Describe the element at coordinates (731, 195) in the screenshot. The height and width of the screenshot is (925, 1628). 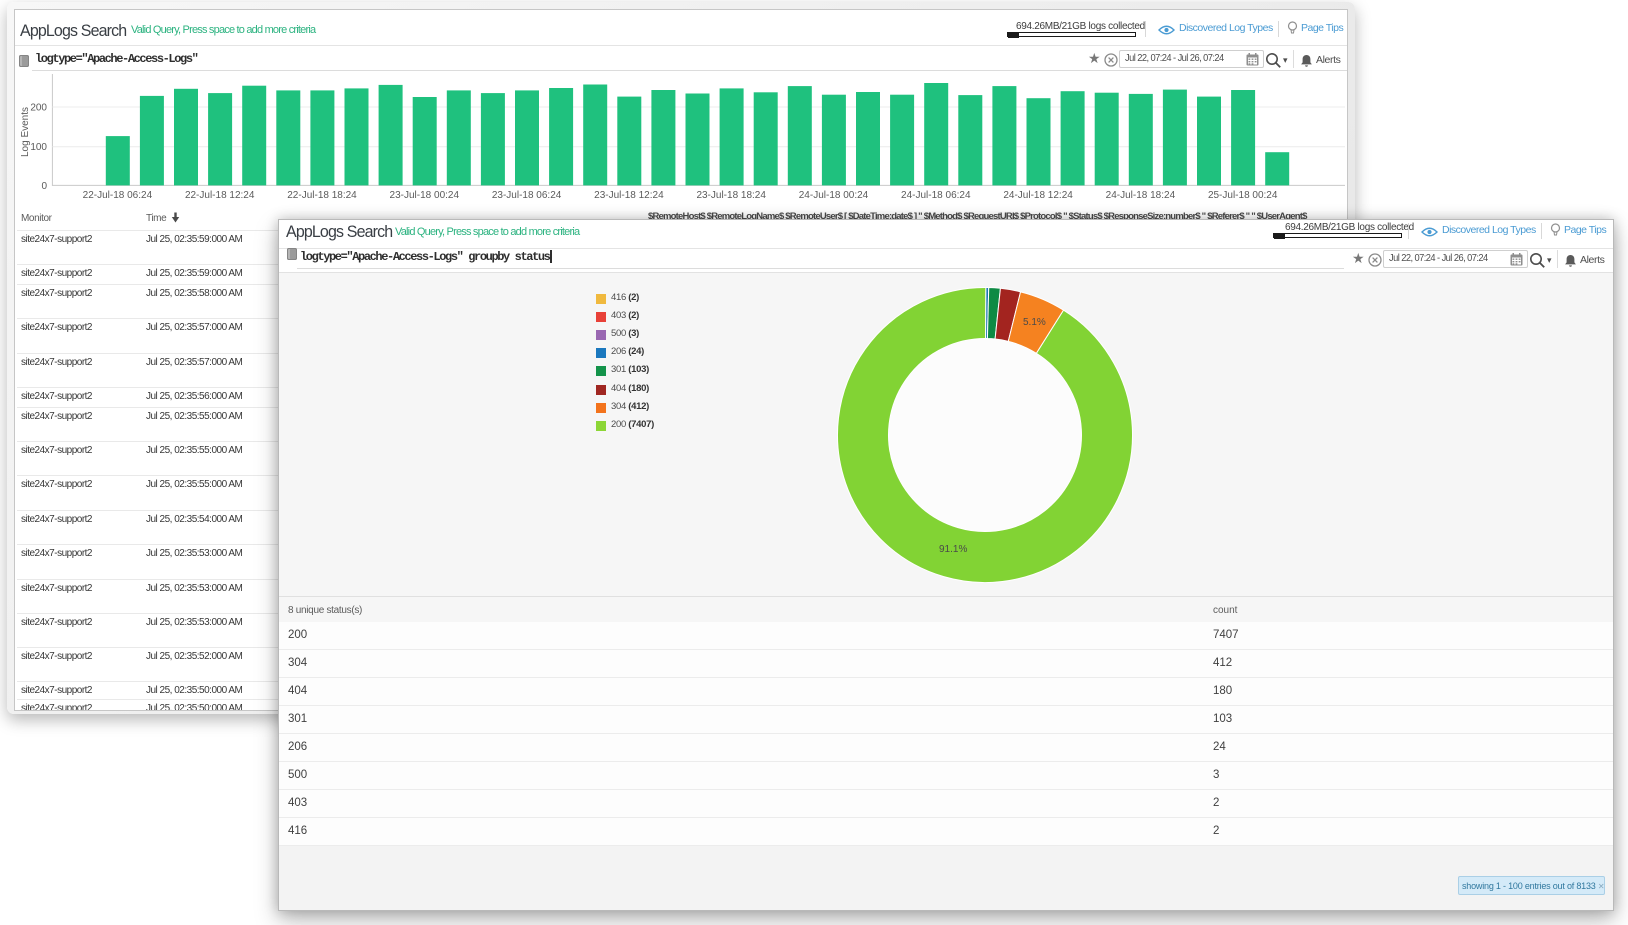
I see `svg-text: 23-Jul-18 18:24` at that location.